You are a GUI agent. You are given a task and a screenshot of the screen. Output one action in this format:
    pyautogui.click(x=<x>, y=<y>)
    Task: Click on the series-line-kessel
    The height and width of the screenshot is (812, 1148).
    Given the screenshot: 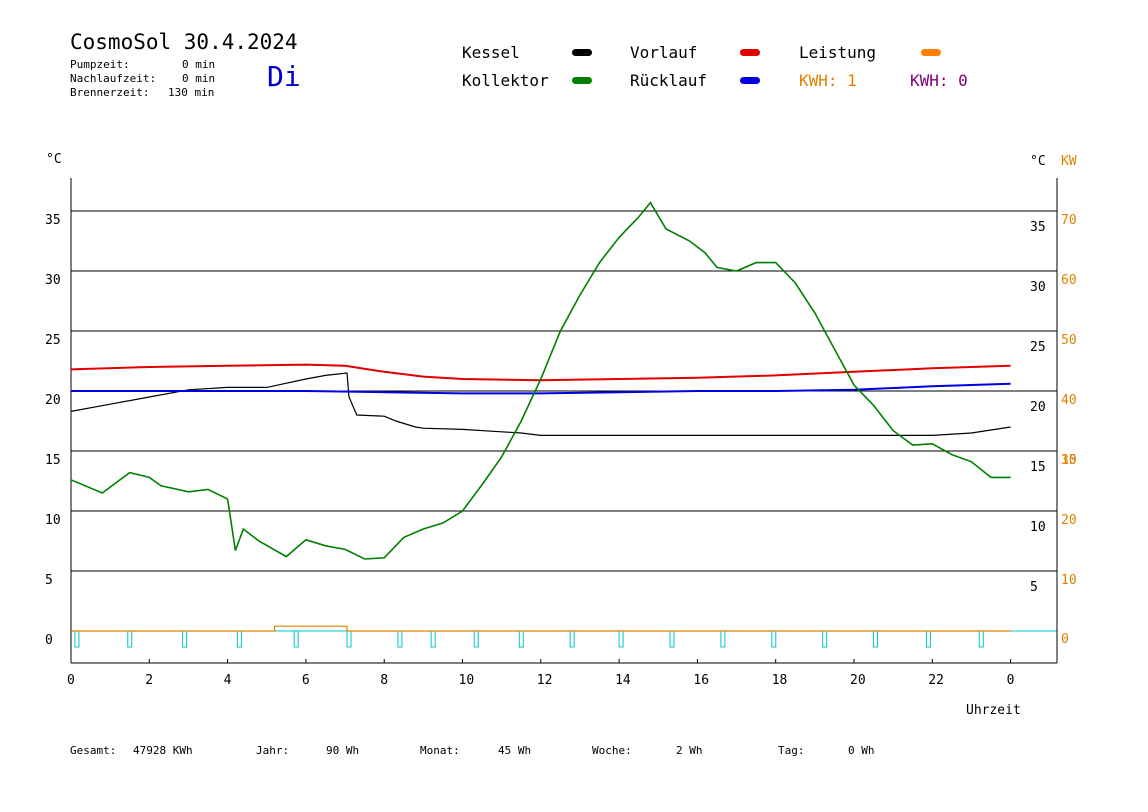 What is the action you would take?
    pyautogui.click(x=540, y=404)
    